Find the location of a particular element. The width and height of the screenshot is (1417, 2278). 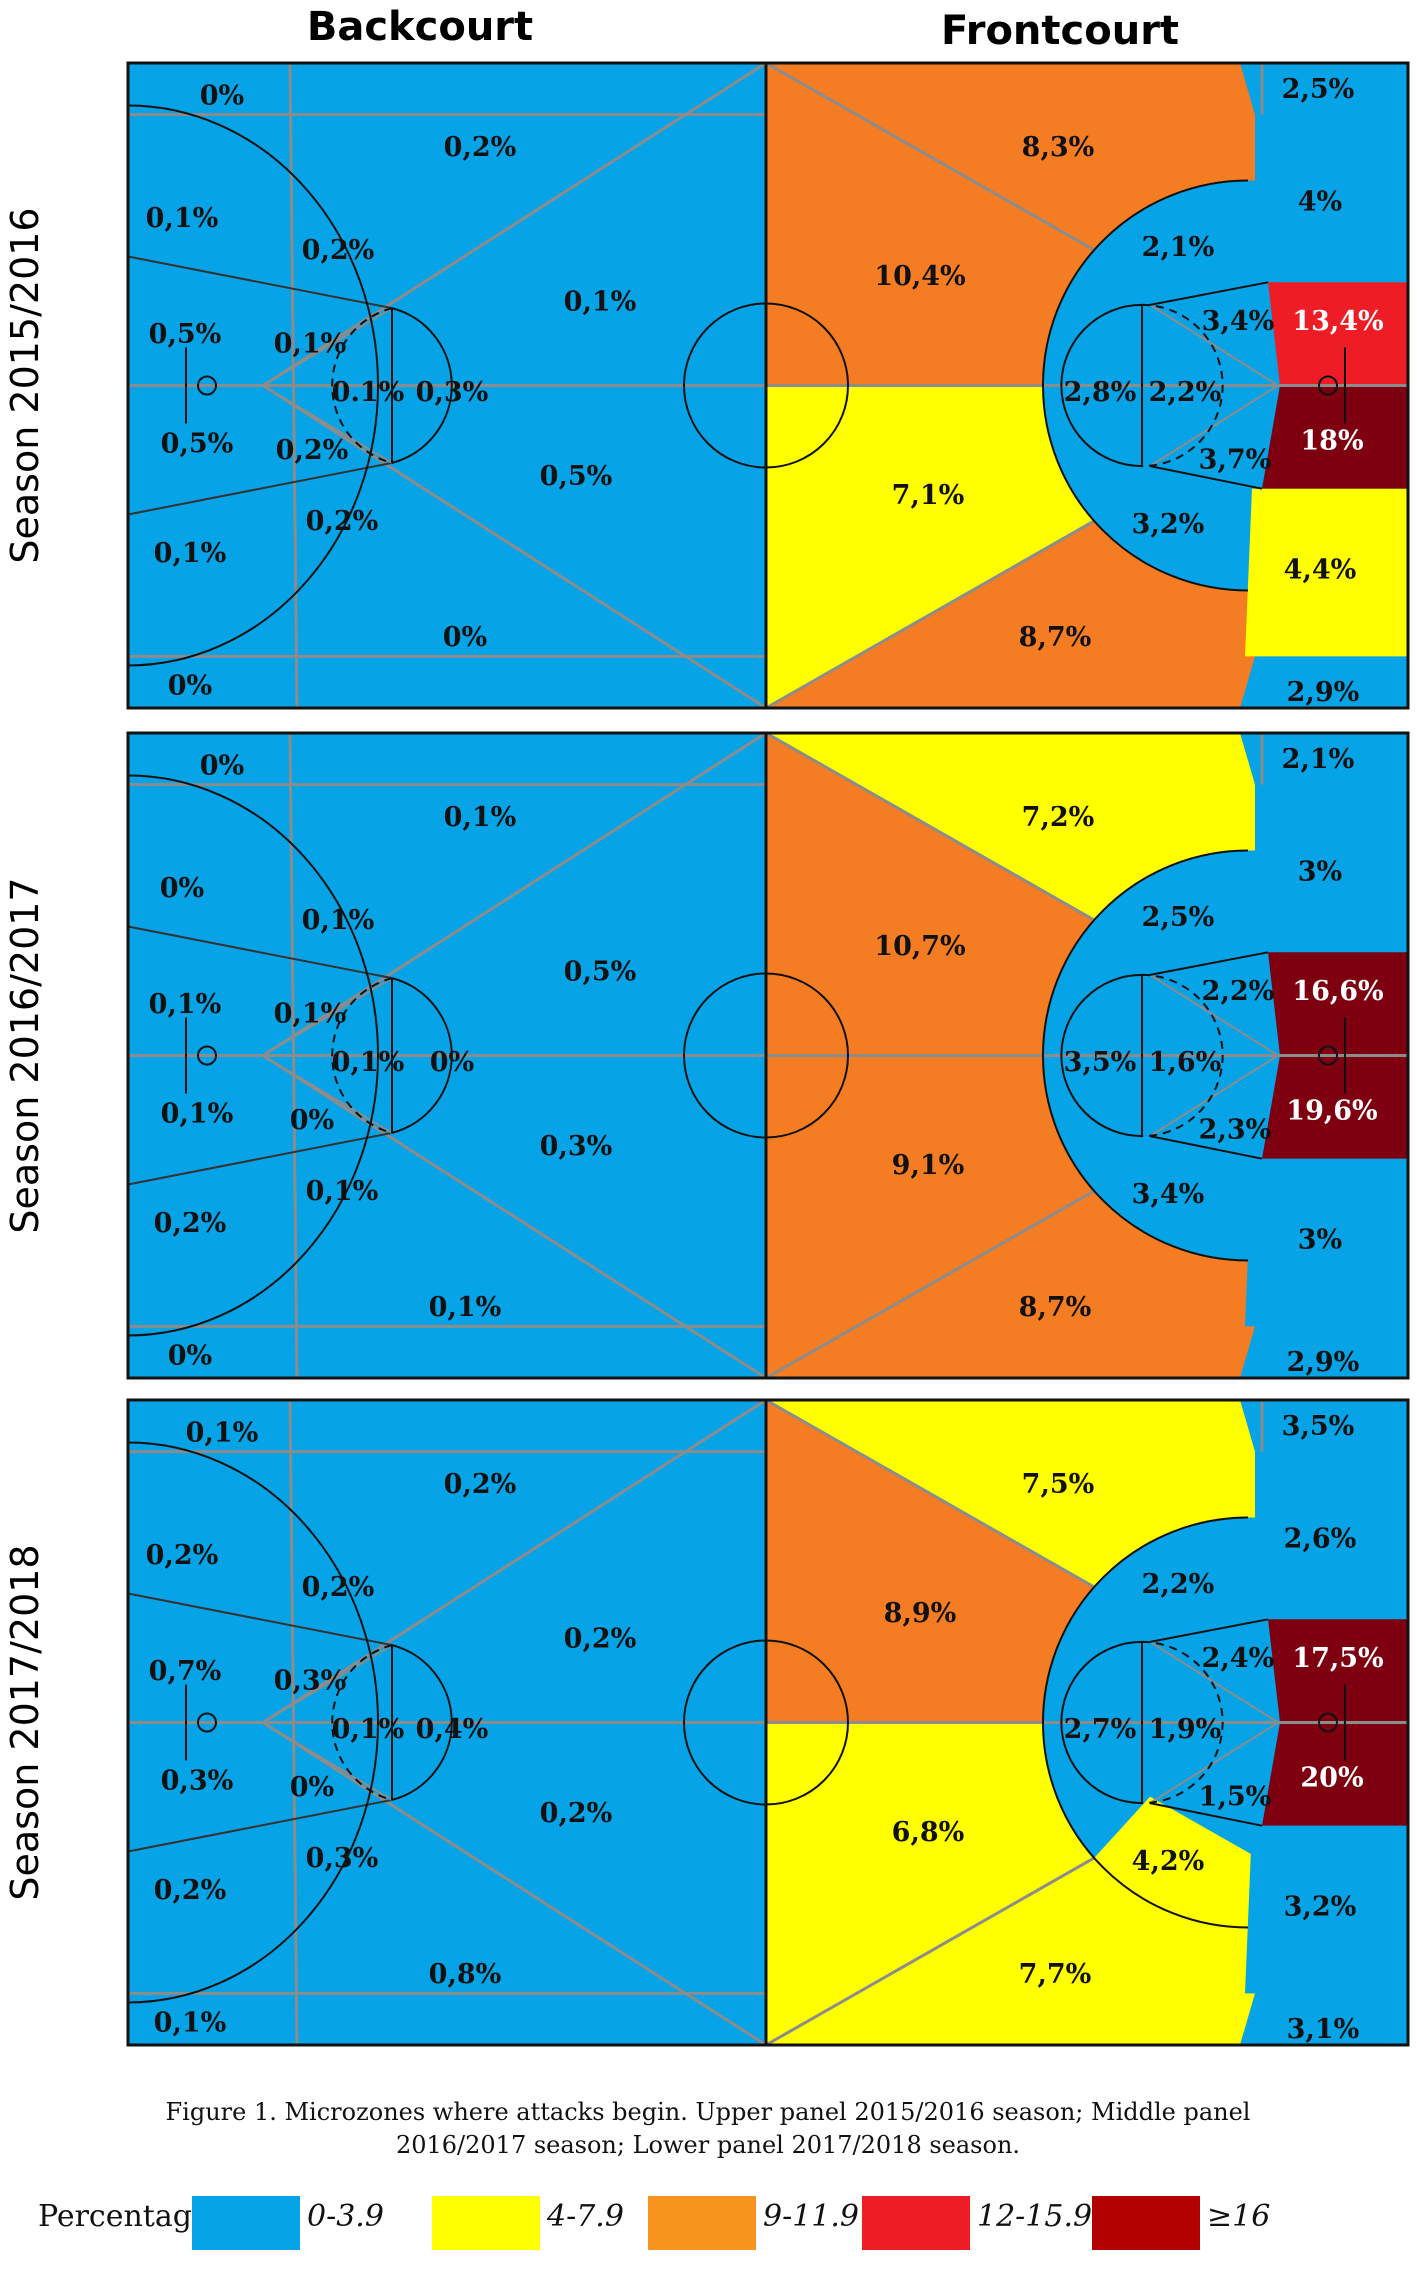

zone-value-f-bot: 3,1% is located at coordinates (1323, 2029).